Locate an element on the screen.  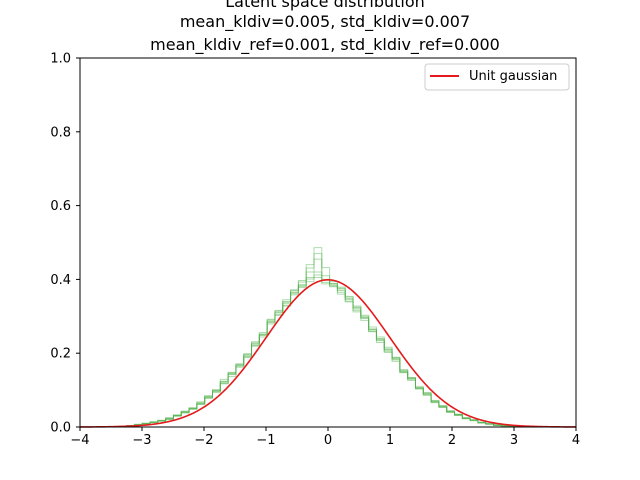
chart-title-line-1: Latent space distribution is located at coordinates (325, 5).